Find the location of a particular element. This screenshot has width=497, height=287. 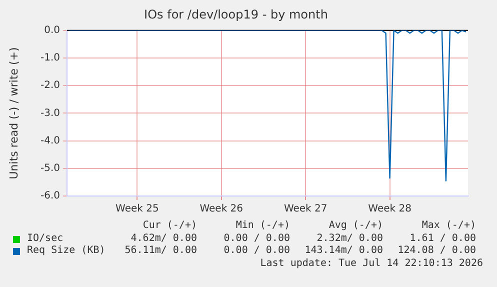

y-tick-label: 0.0 is located at coordinates (52, 30).